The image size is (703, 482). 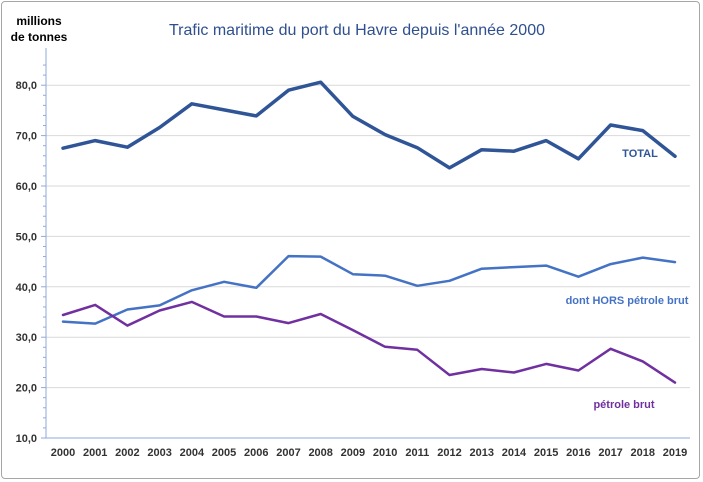 I want to click on y-tick-label: 20,0, so click(x=26, y=389).